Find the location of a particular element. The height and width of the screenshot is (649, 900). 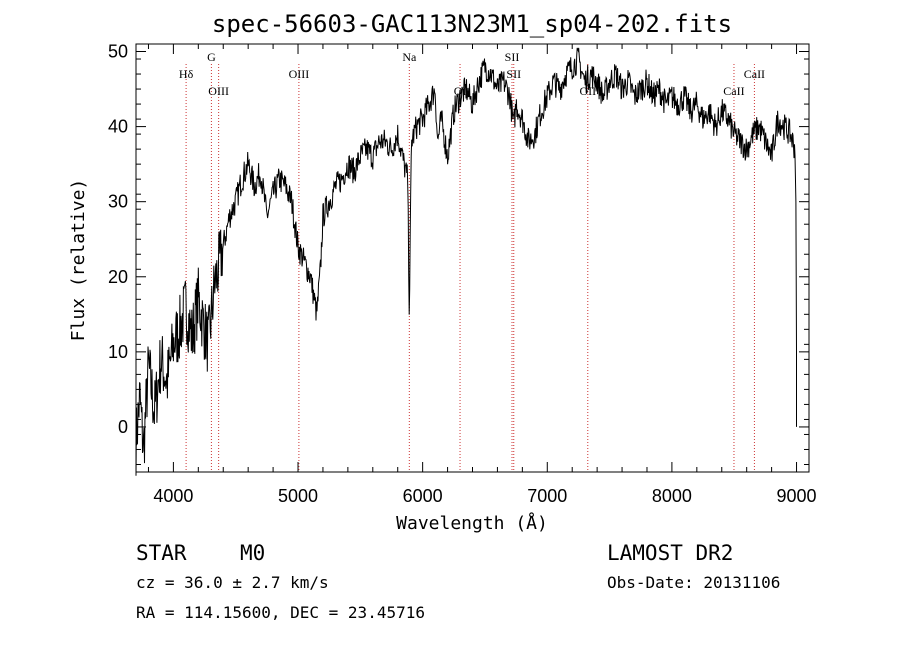

object-class: STAR is located at coordinates (161, 553).